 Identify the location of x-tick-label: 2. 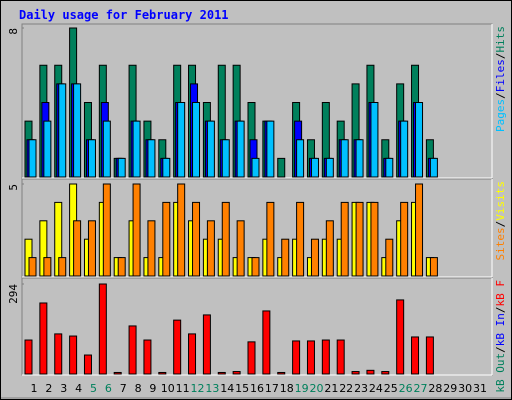
(48, 388).